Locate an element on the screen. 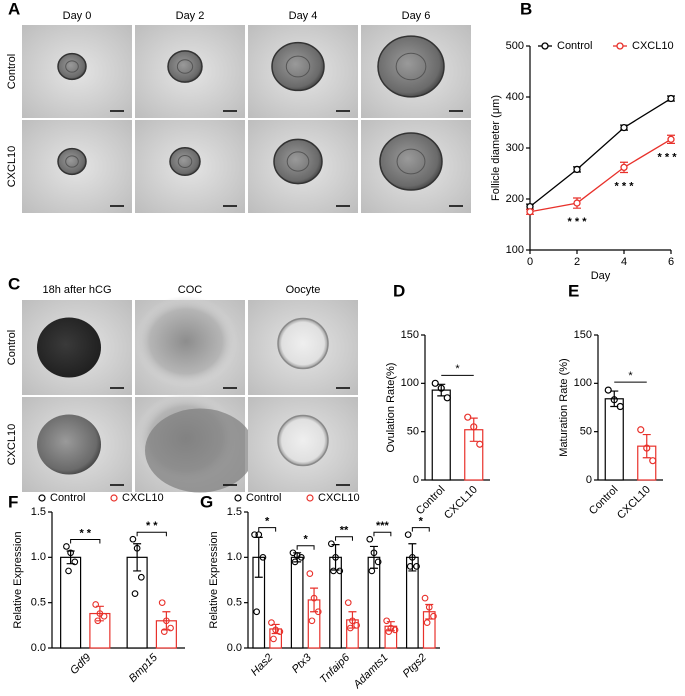  x-tick-label: CXCL10 is located at coordinates (461, 503).